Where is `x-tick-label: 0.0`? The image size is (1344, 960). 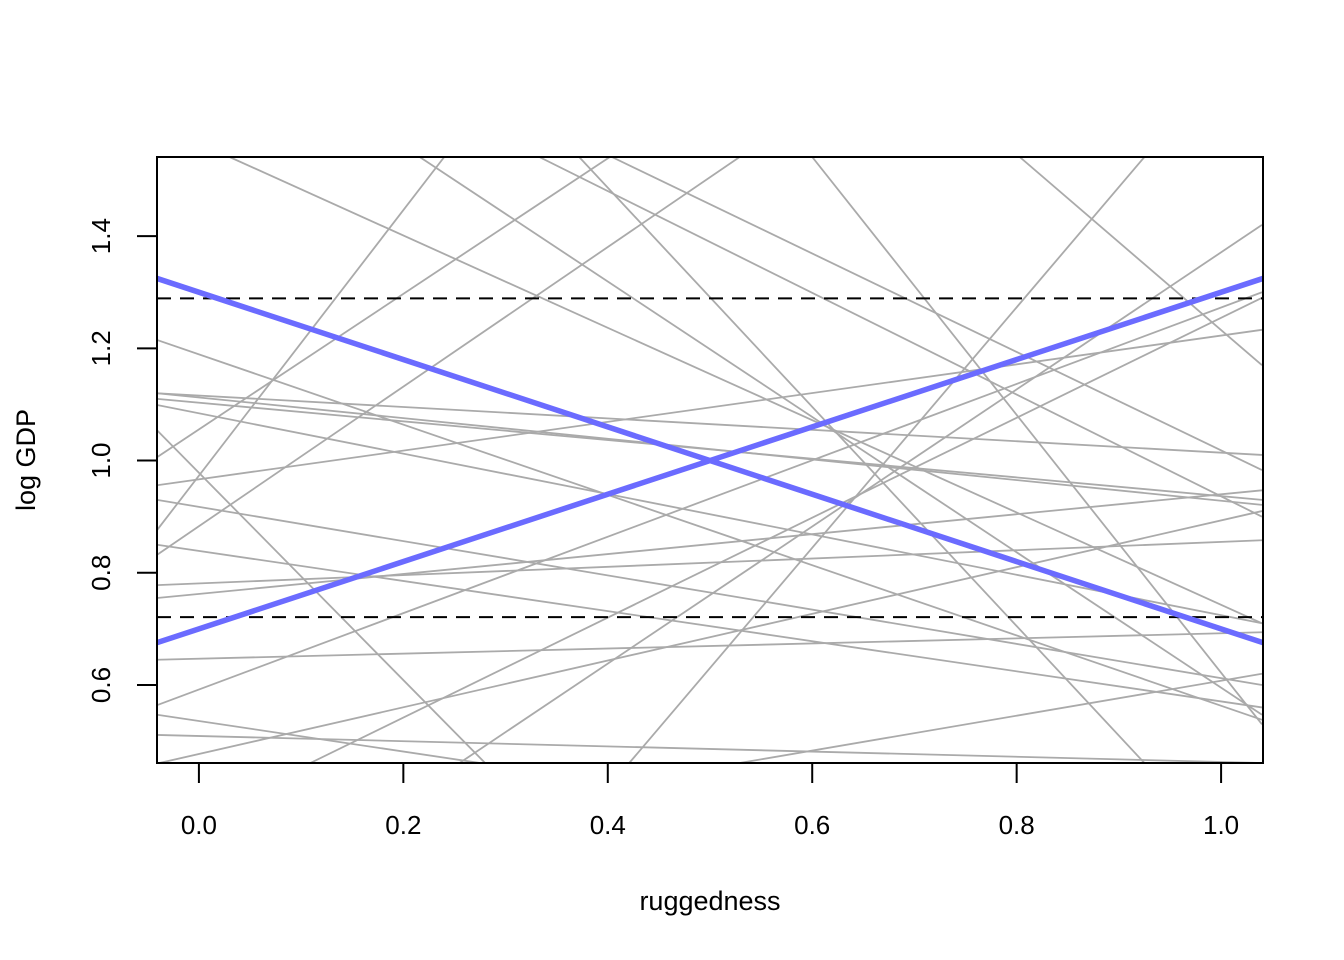
x-tick-label: 0.0 is located at coordinates (199, 825).